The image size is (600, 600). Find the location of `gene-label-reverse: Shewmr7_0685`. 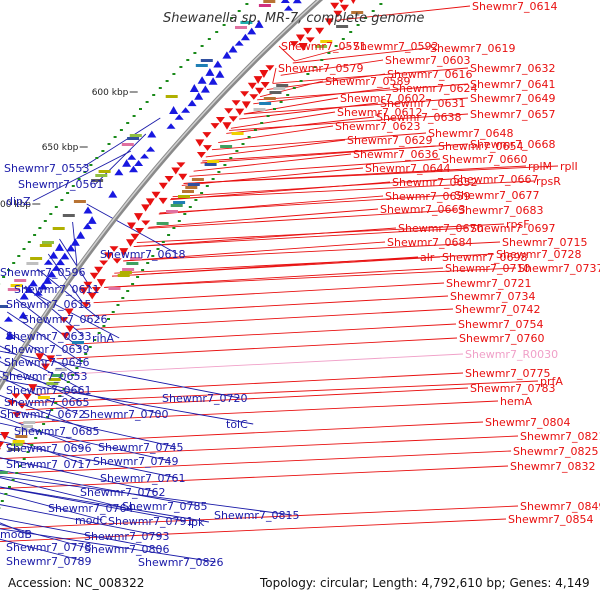

gene-label-reverse: Shewmr7_0685 is located at coordinates (56, 431).